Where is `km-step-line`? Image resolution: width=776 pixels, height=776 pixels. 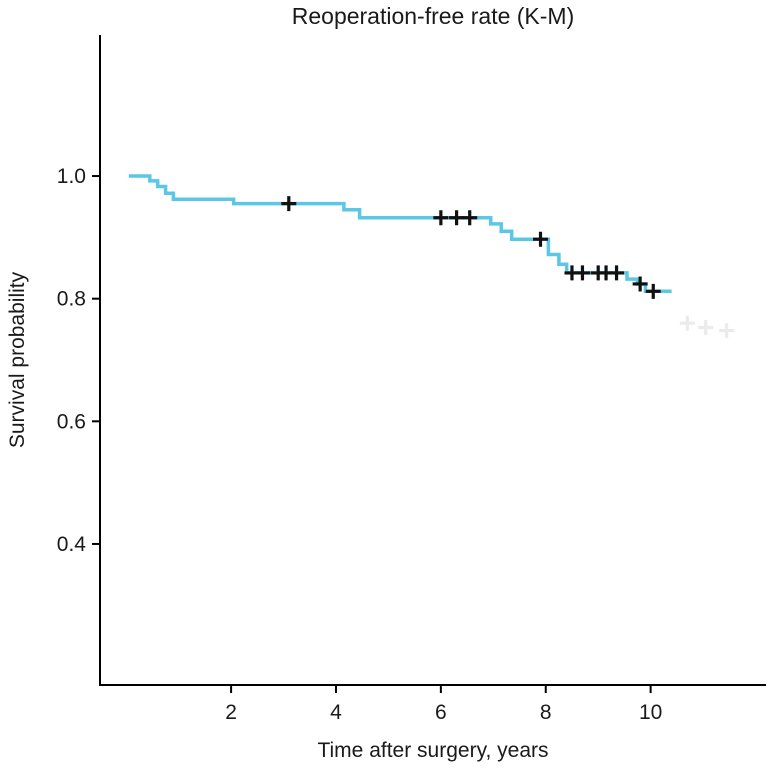 km-step-line is located at coordinates (400, 234).